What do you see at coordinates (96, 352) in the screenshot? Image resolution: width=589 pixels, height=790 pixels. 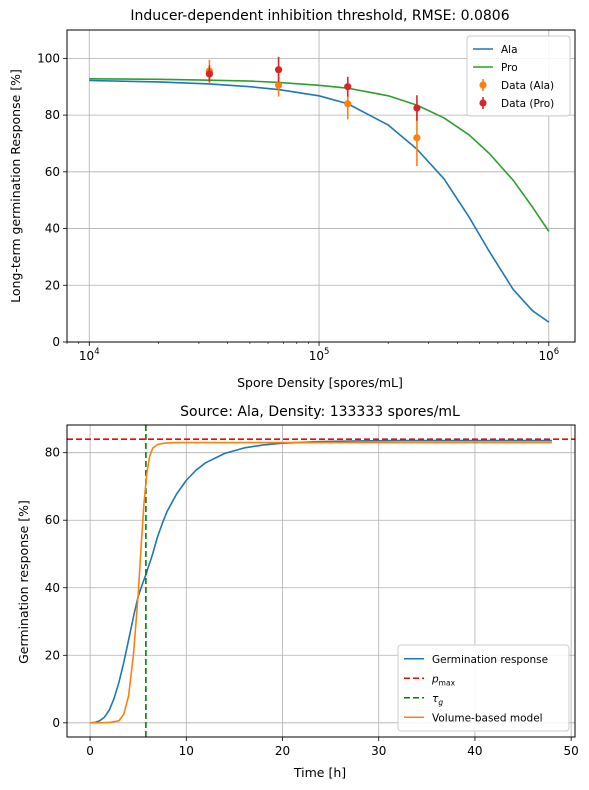 I see `x-tick-label-exponent: 4` at bounding box center [96, 352].